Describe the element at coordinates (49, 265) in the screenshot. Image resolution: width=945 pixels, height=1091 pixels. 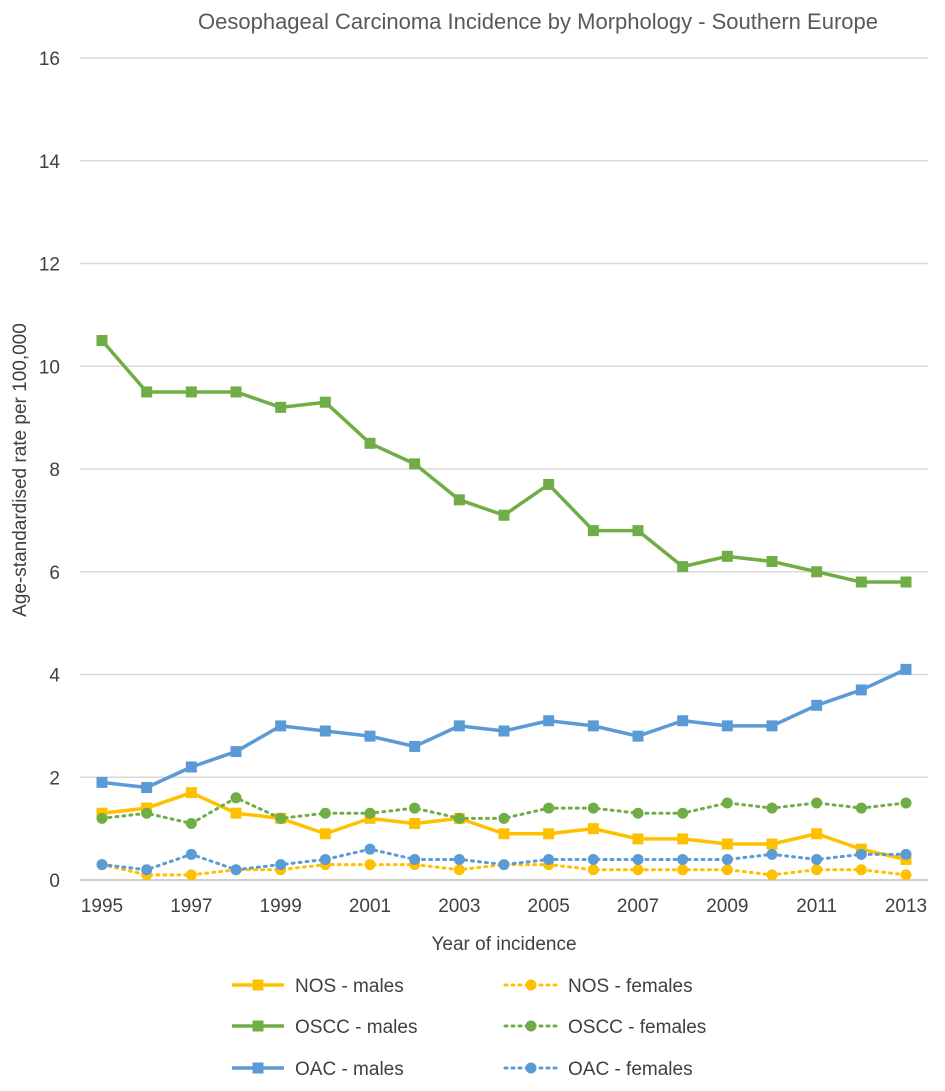
I see `y-tick-label: 12` at that location.